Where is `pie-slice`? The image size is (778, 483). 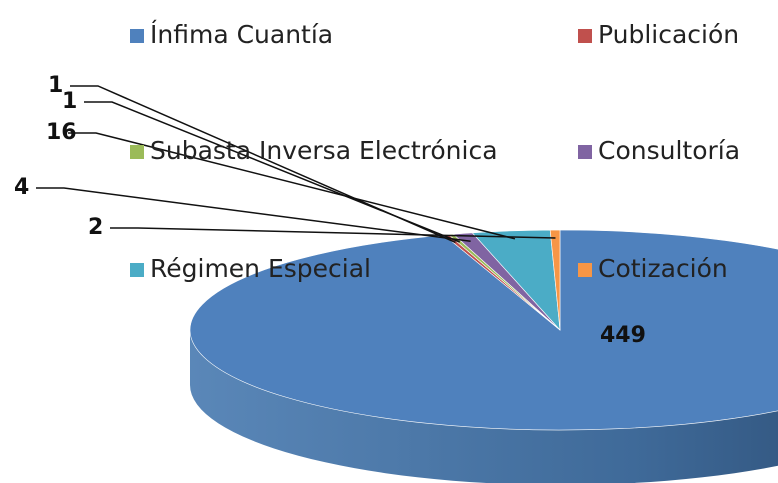
pie-slice is located at coordinates (555, 280).